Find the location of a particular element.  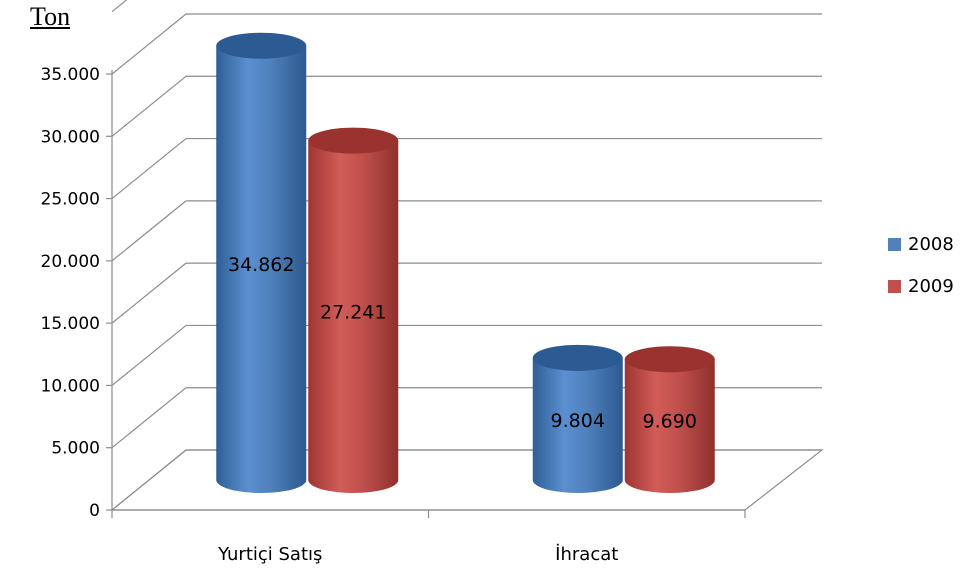

data-label: 9.804 is located at coordinates (578, 421).